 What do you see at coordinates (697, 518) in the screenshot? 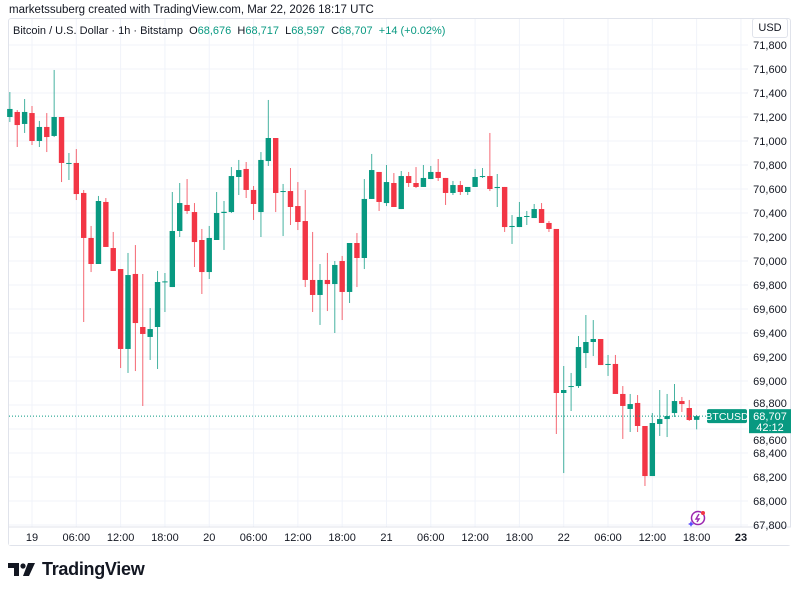
I see `sparkle-lightning-icon` at bounding box center [697, 518].